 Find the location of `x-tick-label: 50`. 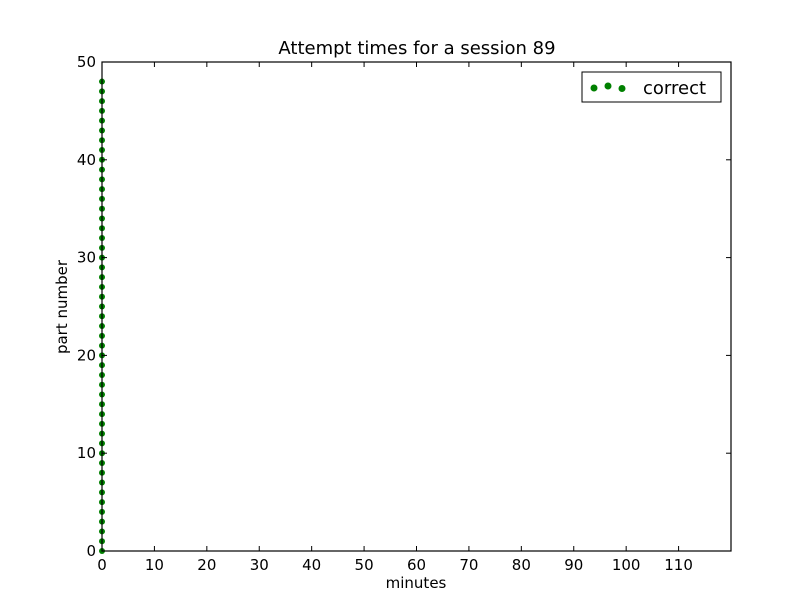

x-tick-label: 50 is located at coordinates (364, 565).